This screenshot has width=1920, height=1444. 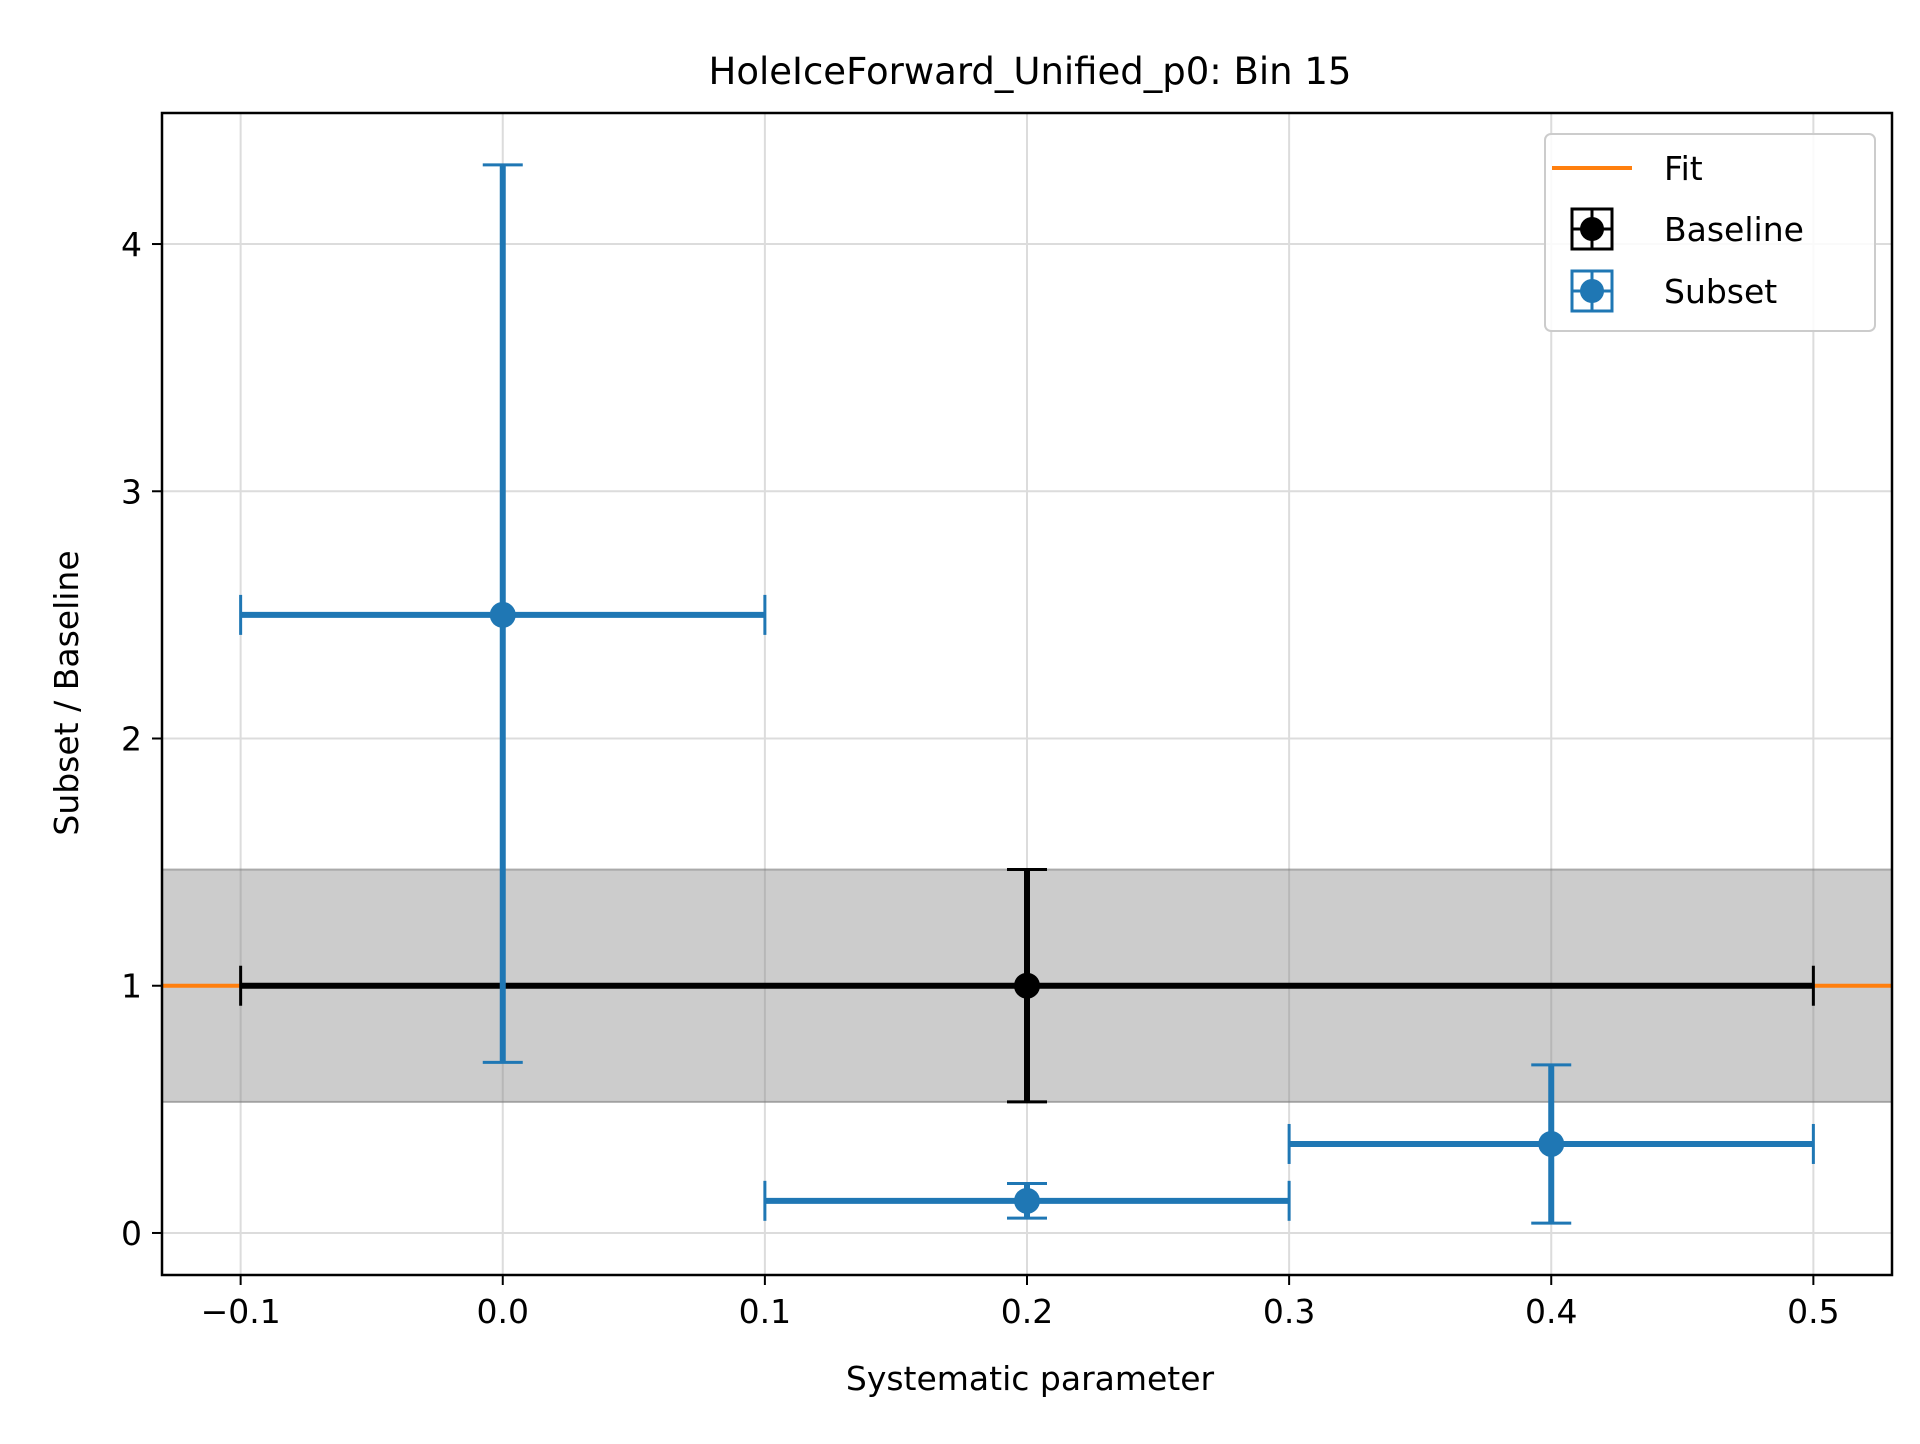 What do you see at coordinates (1030, 71) in the screenshot?
I see `chart-title: HoleIceForward_Unified_p0: Bin 15` at bounding box center [1030, 71].